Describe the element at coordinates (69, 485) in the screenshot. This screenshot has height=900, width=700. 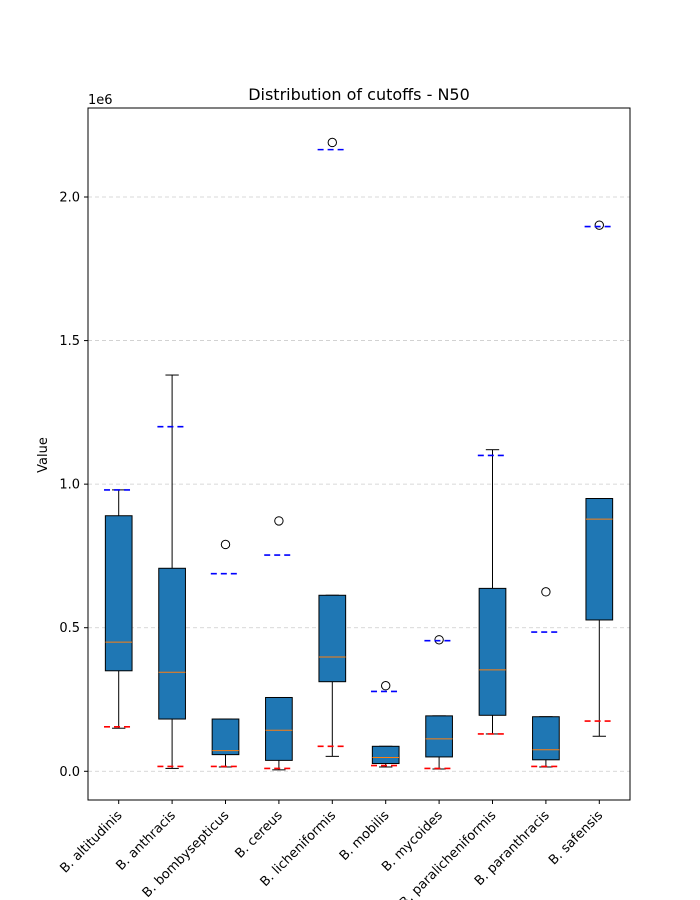
I see `y-tick-label: 1.0` at that location.